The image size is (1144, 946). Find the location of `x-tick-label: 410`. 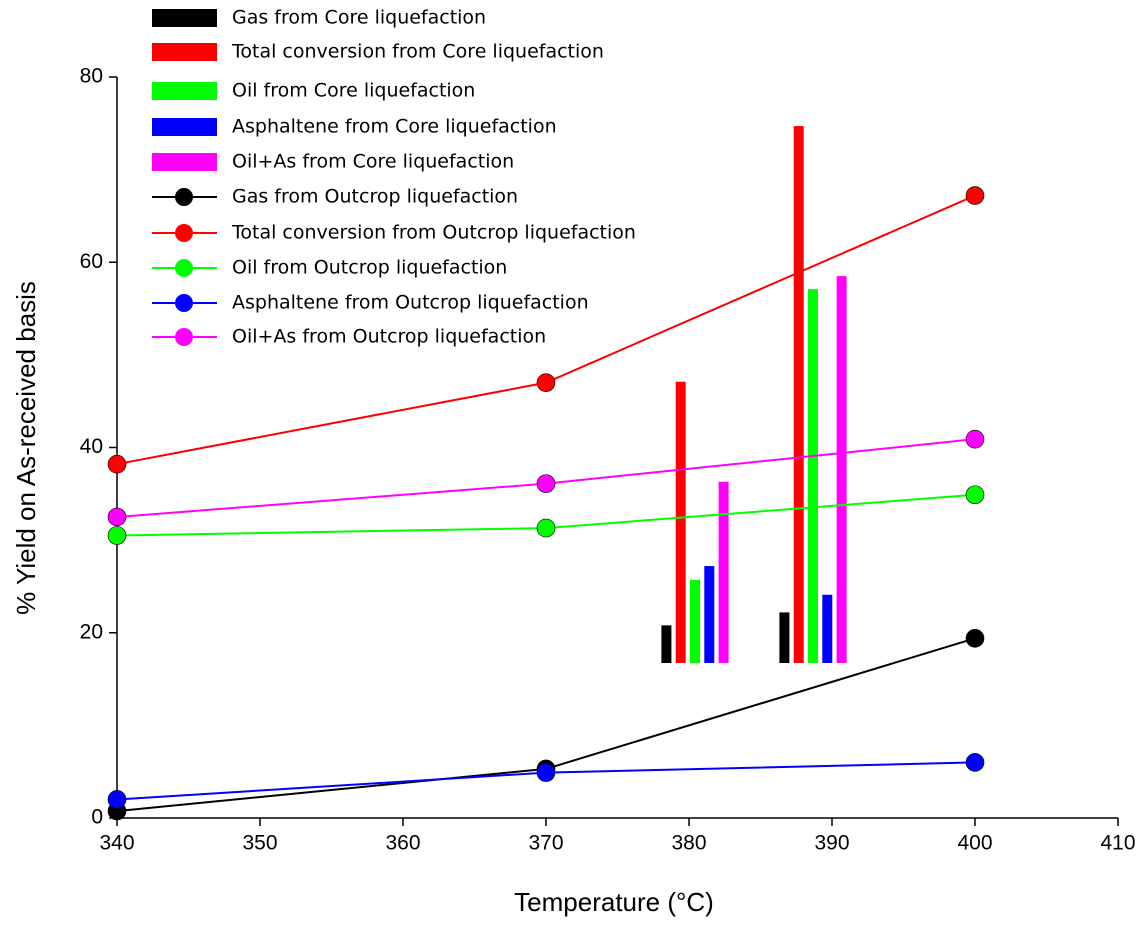

x-tick-label: 410 is located at coordinates (1117, 843).